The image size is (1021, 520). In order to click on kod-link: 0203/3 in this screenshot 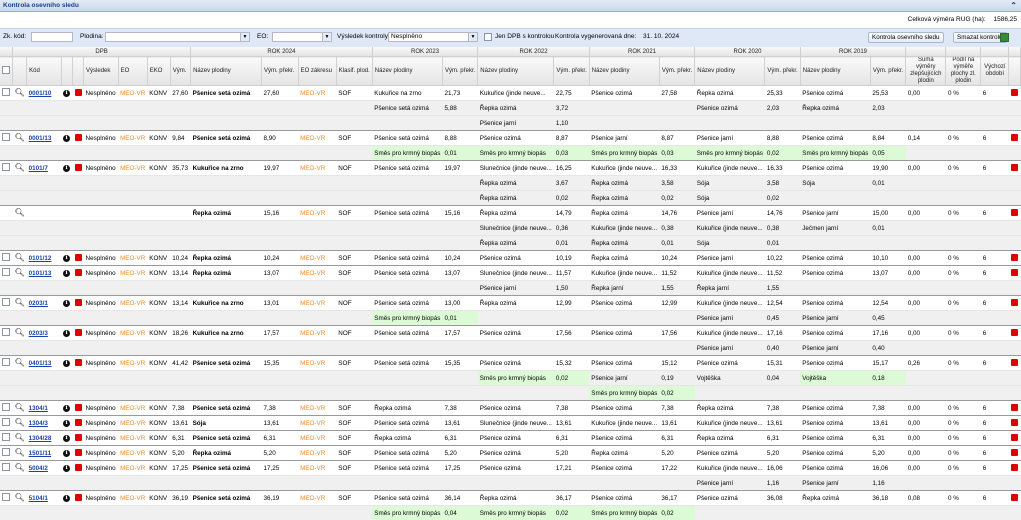, I will do `click(38, 333)`.